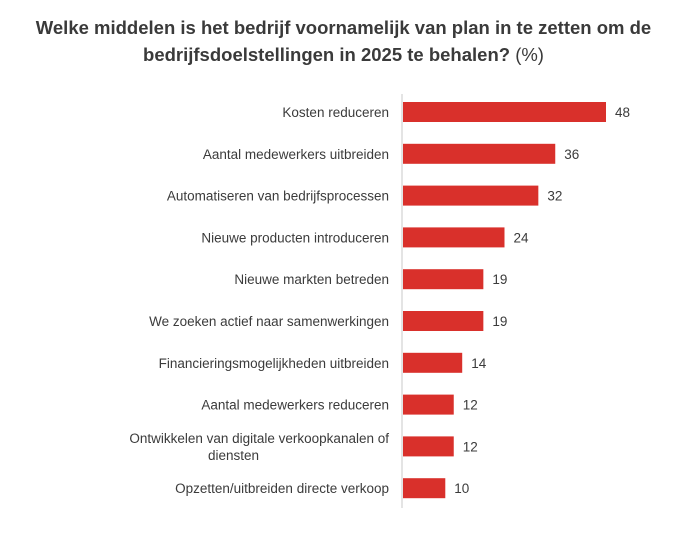 The width and height of the screenshot is (687, 533). I want to click on data-label: 48, so click(622, 112).